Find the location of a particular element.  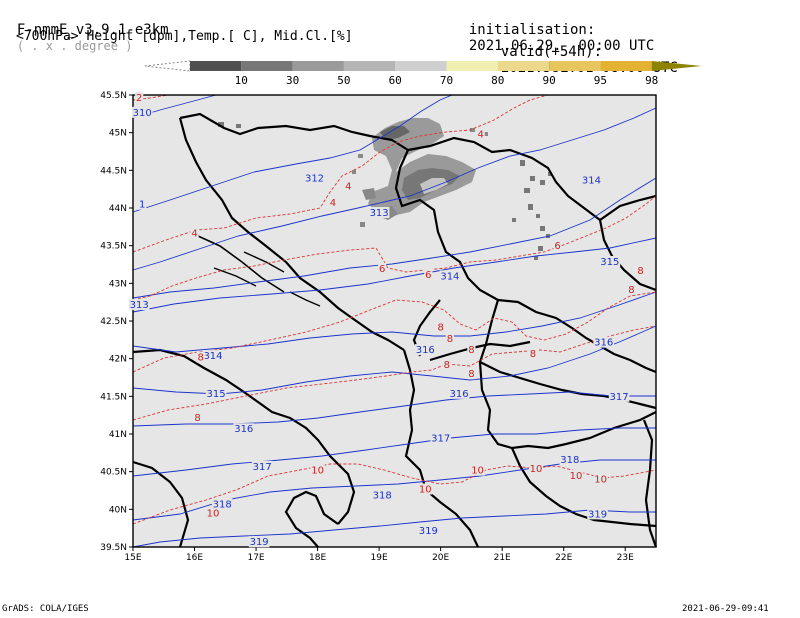

colorbar-label: 30 is located at coordinates (292, 80).